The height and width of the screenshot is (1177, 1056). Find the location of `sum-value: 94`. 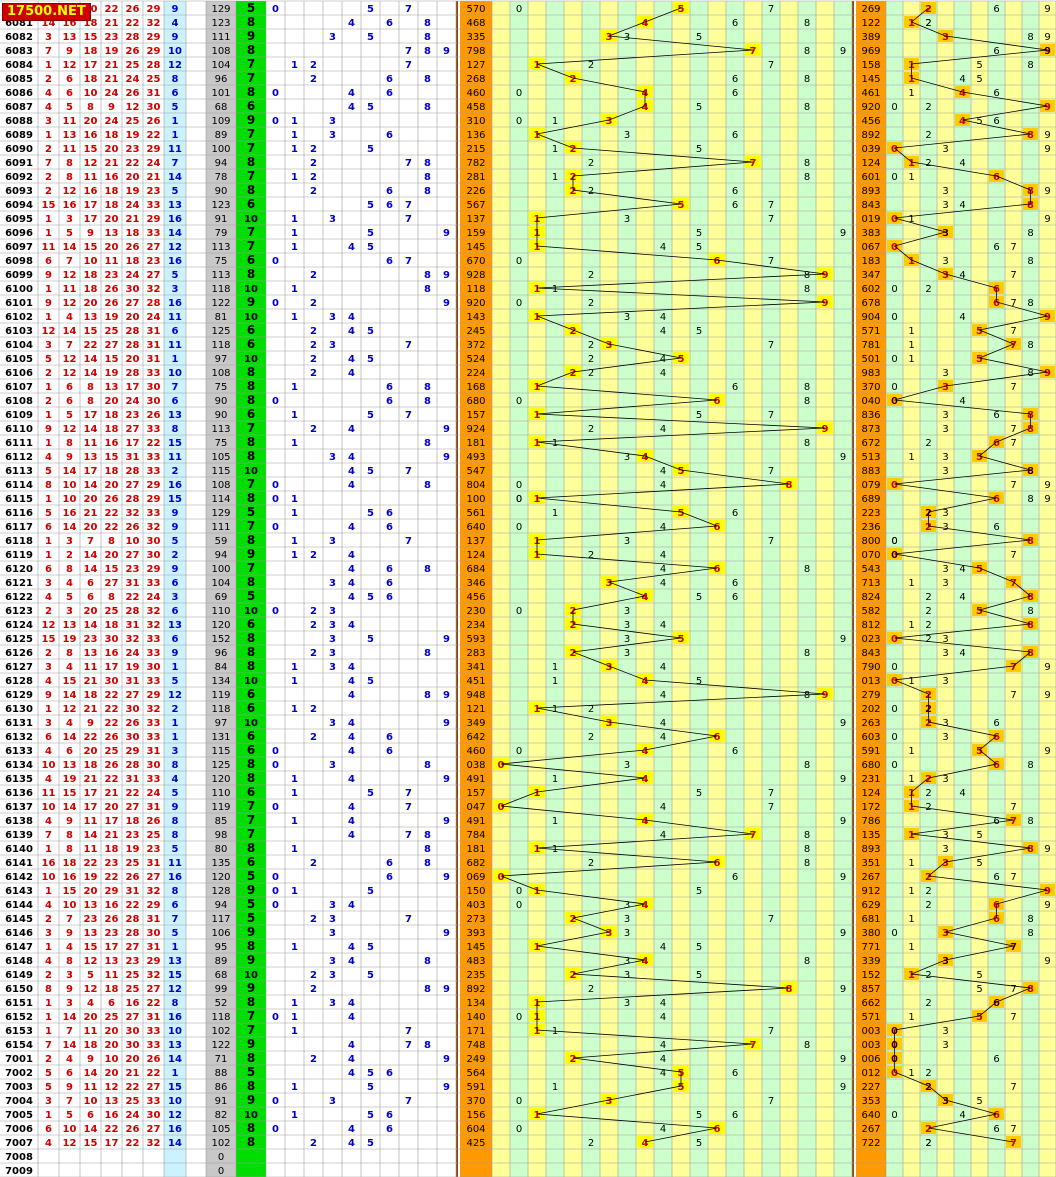

sum-value: 94 is located at coordinates (221, 905).